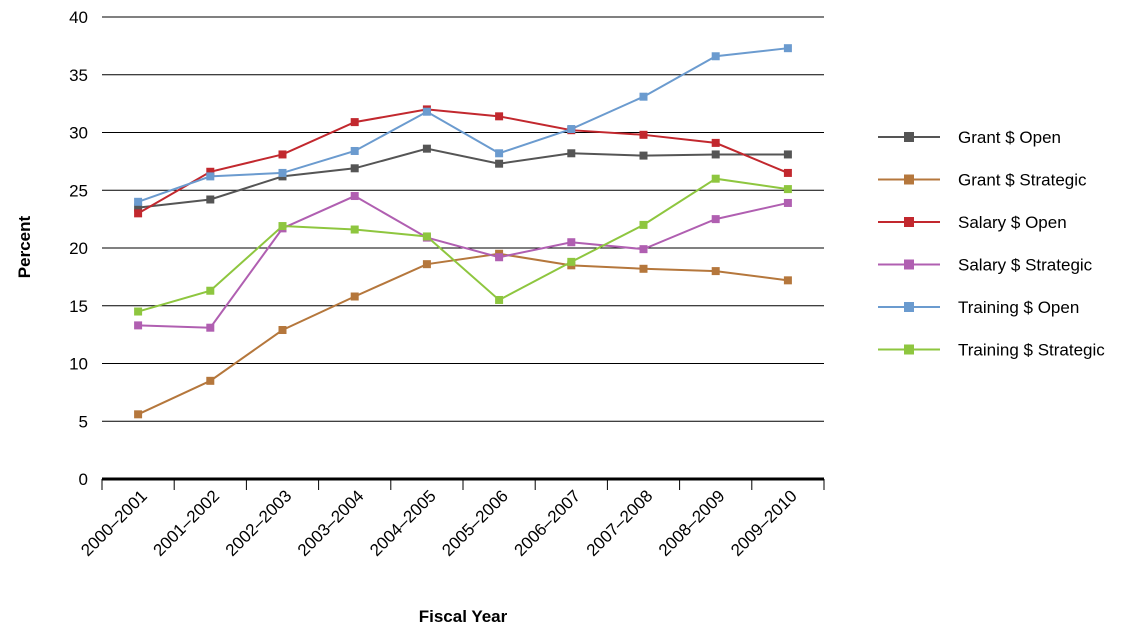 The image size is (1143, 627). What do you see at coordinates (78, 17) in the screenshot?
I see `y-tick-label: 40` at bounding box center [78, 17].